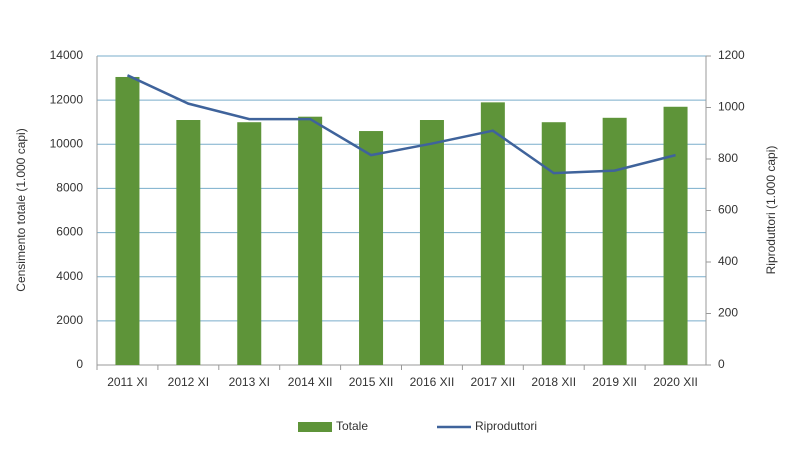 The height and width of the screenshot is (455, 801). Describe the element at coordinates (69, 320) in the screenshot. I see `y-tick-label: 2000` at that location.